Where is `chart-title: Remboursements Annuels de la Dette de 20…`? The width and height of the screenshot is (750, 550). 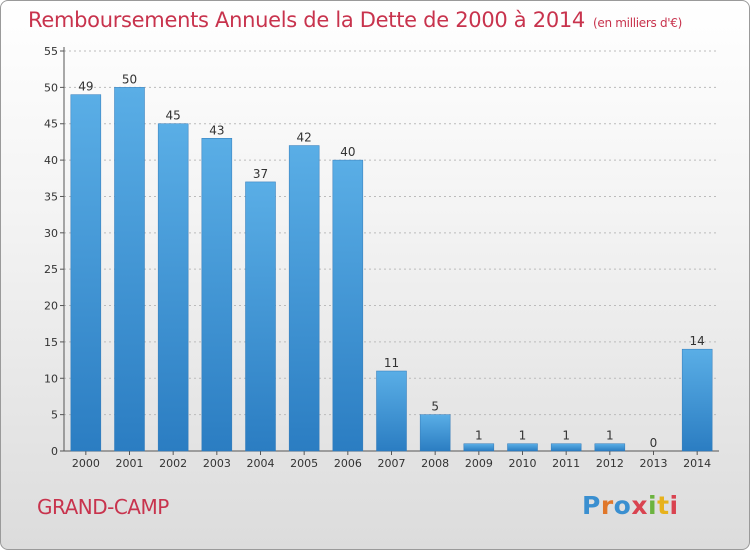 chart-title: Remboursements Annuels de la Dette de 20… is located at coordinates (355, 20).